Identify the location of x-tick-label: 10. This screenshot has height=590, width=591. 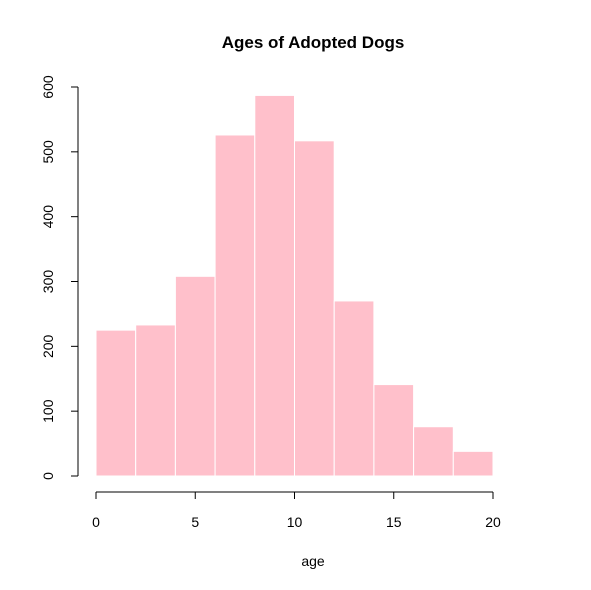
(295, 522).